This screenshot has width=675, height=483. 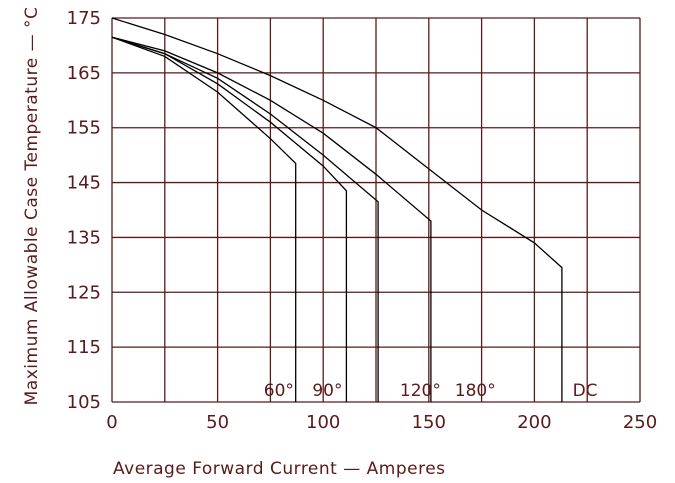 I want to click on x-tick-label: 150, so click(x=429, y=422).